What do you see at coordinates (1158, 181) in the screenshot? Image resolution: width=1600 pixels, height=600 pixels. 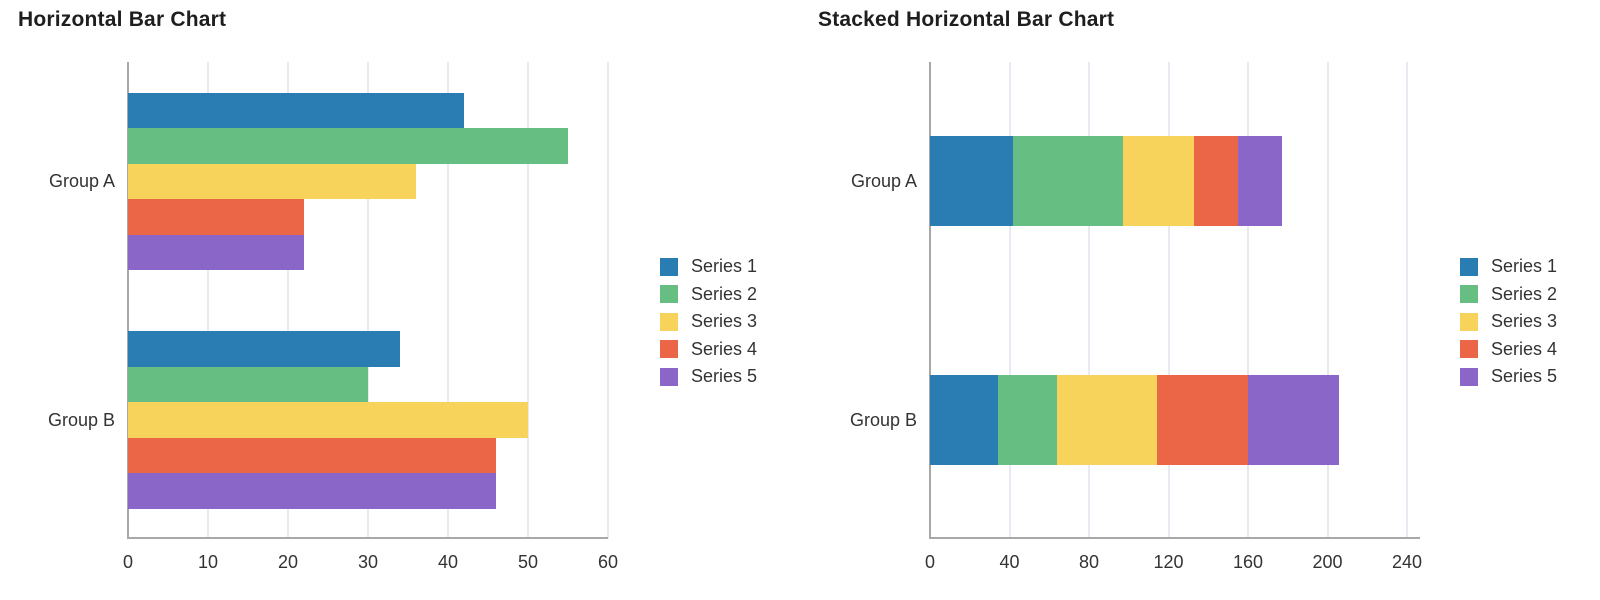 I see `stacked-segment-series-3-group-a` at bounding box center [1158, 181].